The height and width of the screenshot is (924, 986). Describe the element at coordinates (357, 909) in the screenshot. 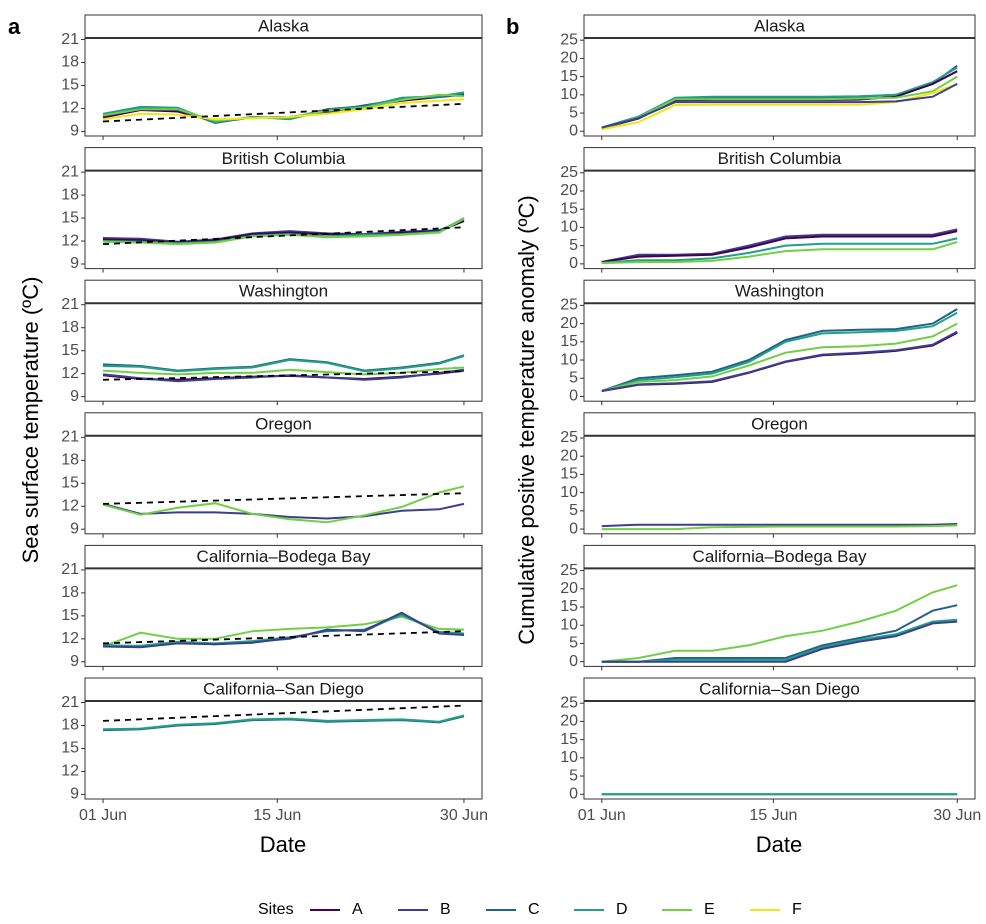

I see `legend-label: A` at that location.